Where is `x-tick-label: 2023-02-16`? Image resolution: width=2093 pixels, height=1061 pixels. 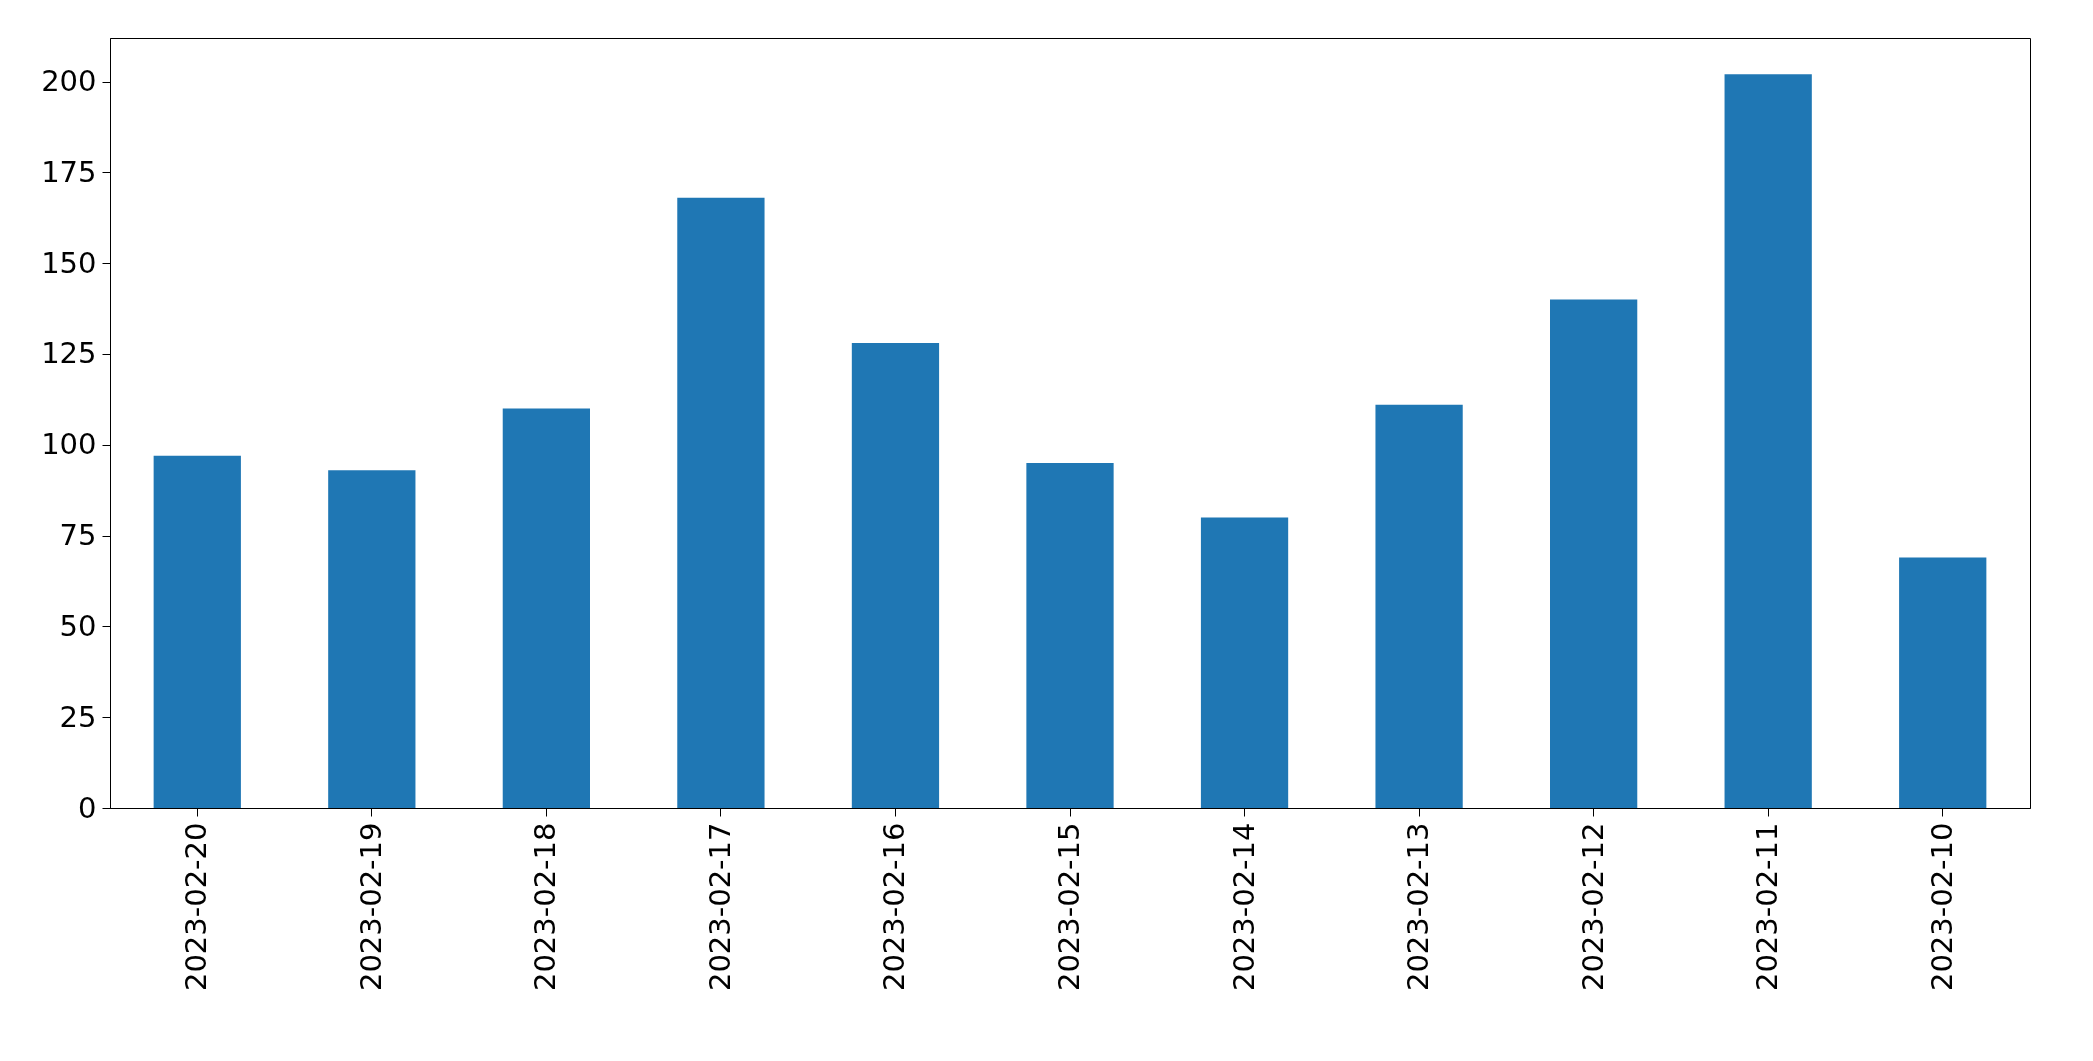
x-tick-label: 2023-02-16 is located at coordinates (894, 907).